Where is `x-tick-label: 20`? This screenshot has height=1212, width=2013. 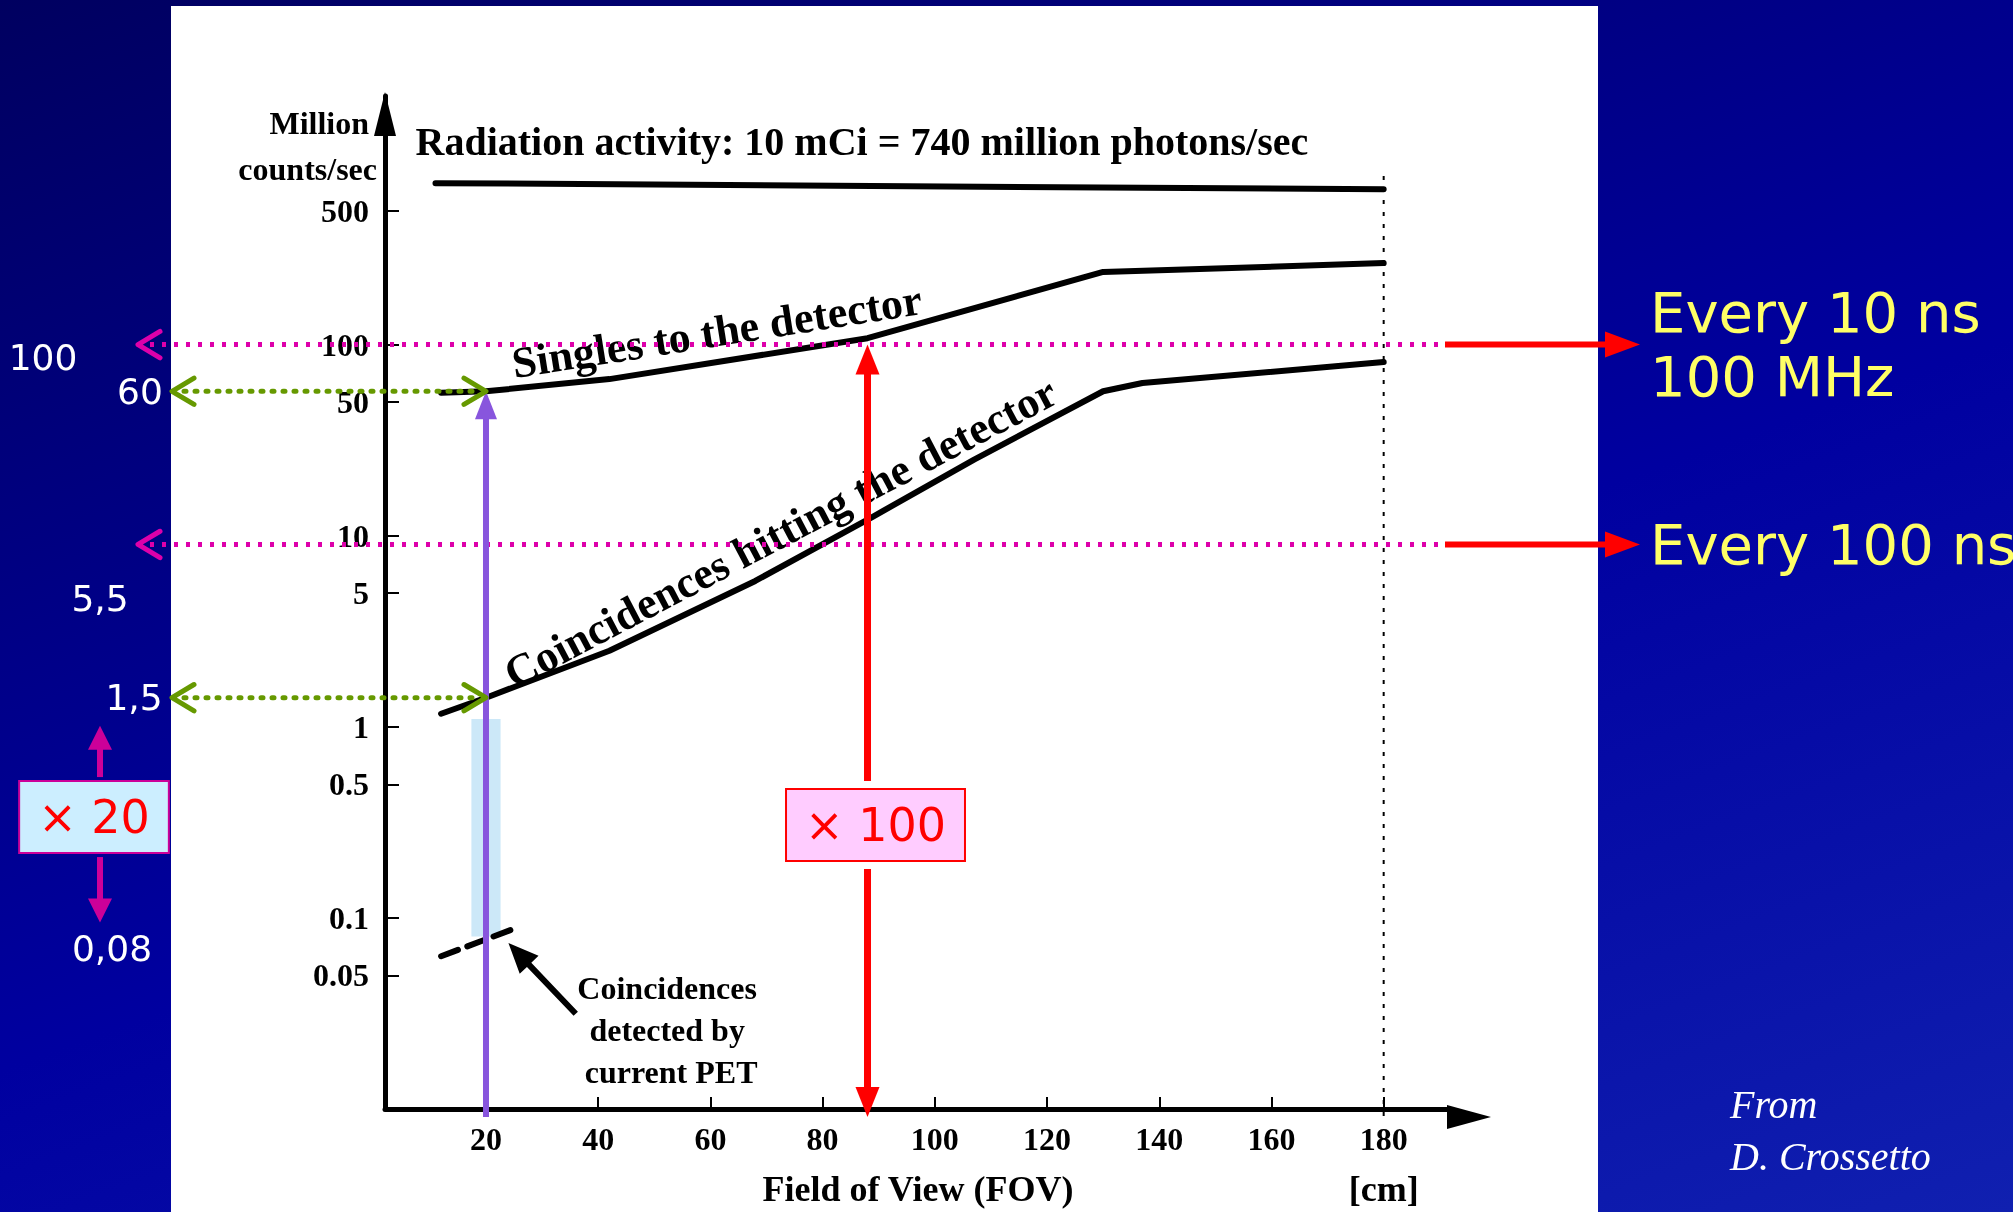
x-tick-label: 20 is located at coordinates (485, 1139).